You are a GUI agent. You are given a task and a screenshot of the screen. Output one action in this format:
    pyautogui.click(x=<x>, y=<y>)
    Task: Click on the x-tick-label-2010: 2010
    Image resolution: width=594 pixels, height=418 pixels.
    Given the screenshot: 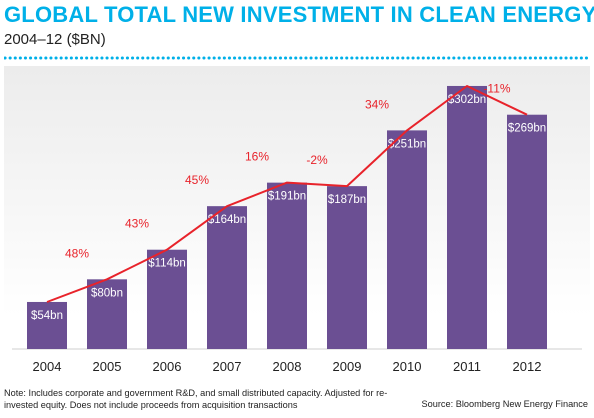 What is the action you would take?
    pyautogui.click(x=407, y=366)
    